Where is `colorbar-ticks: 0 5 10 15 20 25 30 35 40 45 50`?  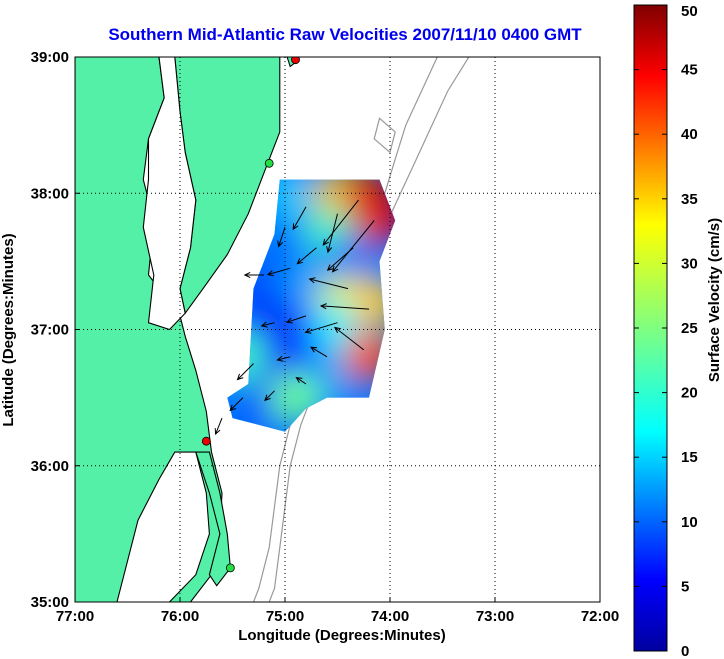 colorbar-ticks: 0 5 10 15 20 25 30 35 40 45 50 is located at coordinates (666, 331).